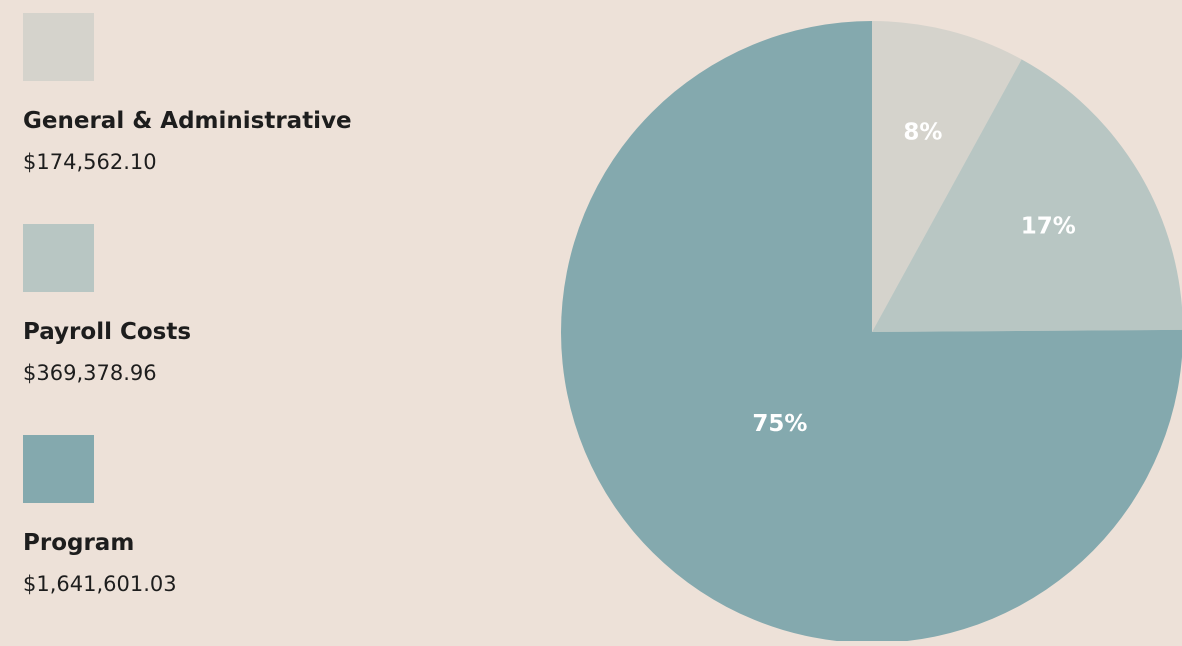  Describe the element at coordinates (90, 162) in the screenshot. I see `legend-value-general-administrative: $174,562.10` at that location.